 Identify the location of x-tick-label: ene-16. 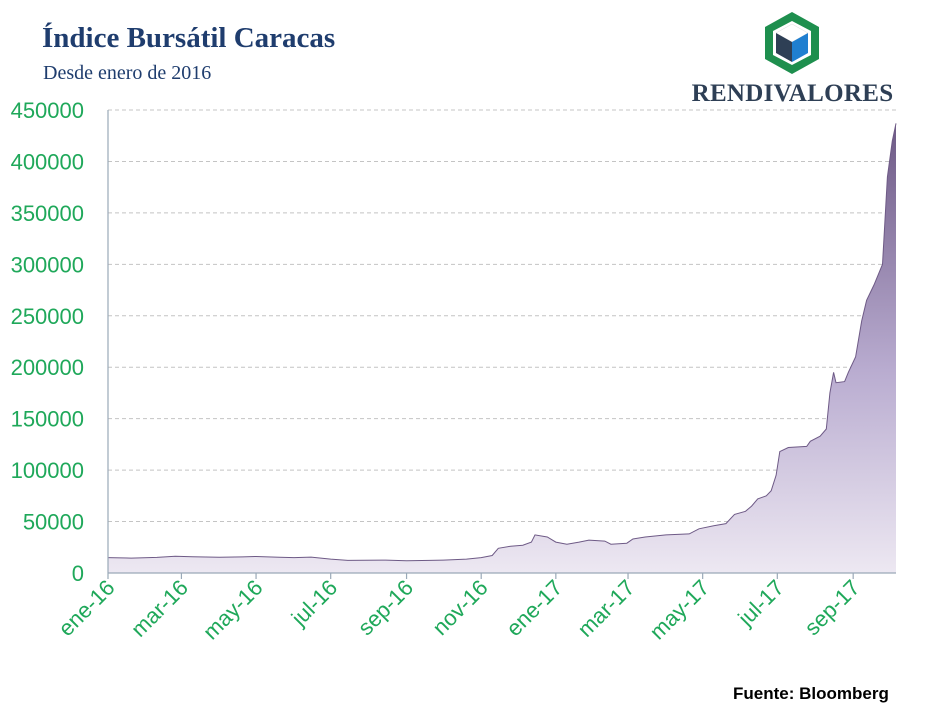
(86, 608).